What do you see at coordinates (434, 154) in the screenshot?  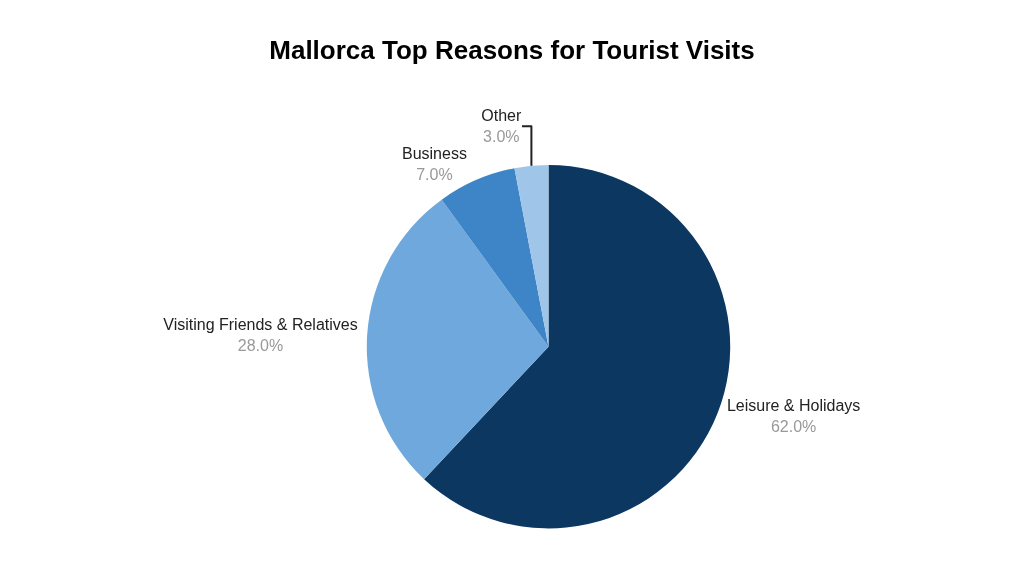 I see `slice-label: Business` at bounding box center [434, 154].